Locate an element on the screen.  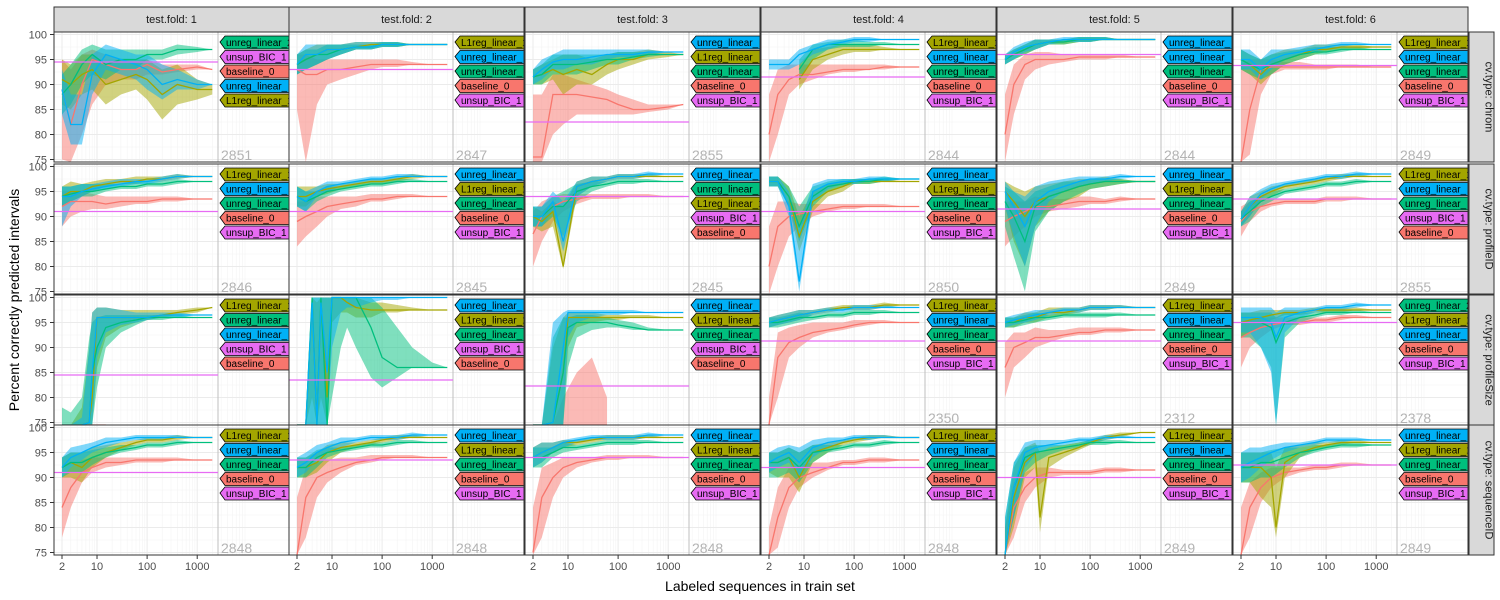
sample-count: 2855 is located at coordinates (707, 155).